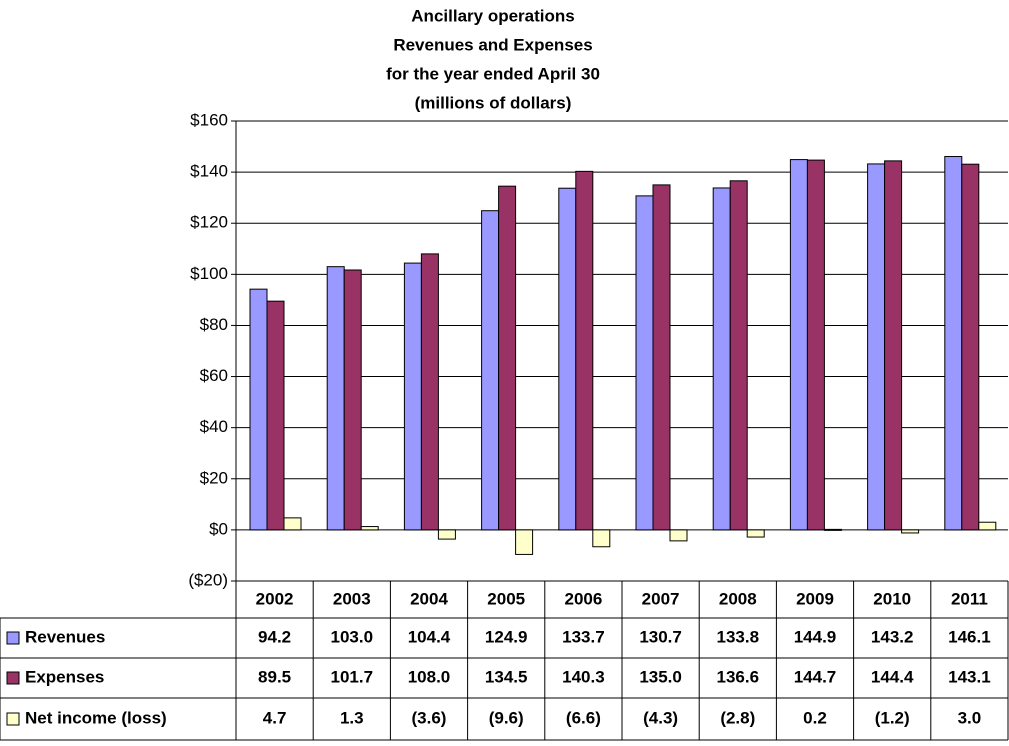  I want to click on table-value: 104.4, so click(429, 636).